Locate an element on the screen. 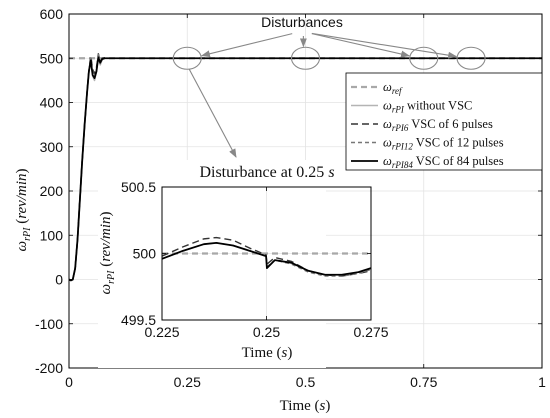  main-y-axis-label: ωrPI (rev/min) is located at coordinates (23, 210).